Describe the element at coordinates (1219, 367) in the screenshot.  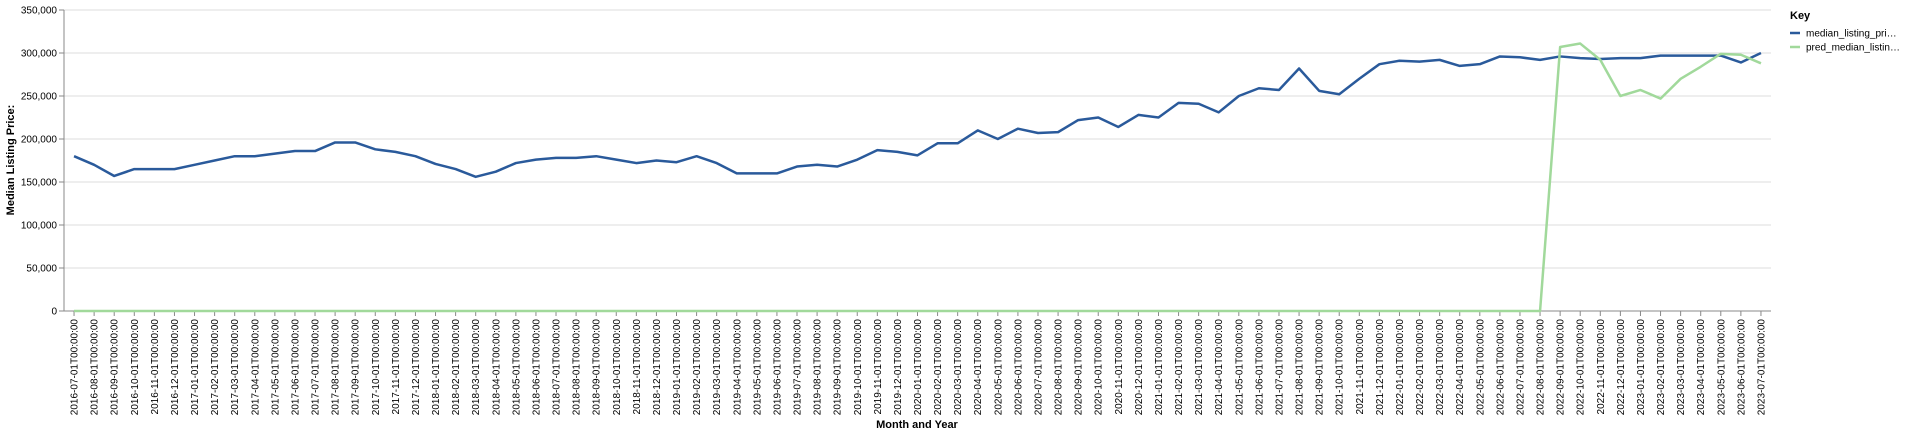
I see `x-tick-label: 2021-04-01T00:00:00` at that location.